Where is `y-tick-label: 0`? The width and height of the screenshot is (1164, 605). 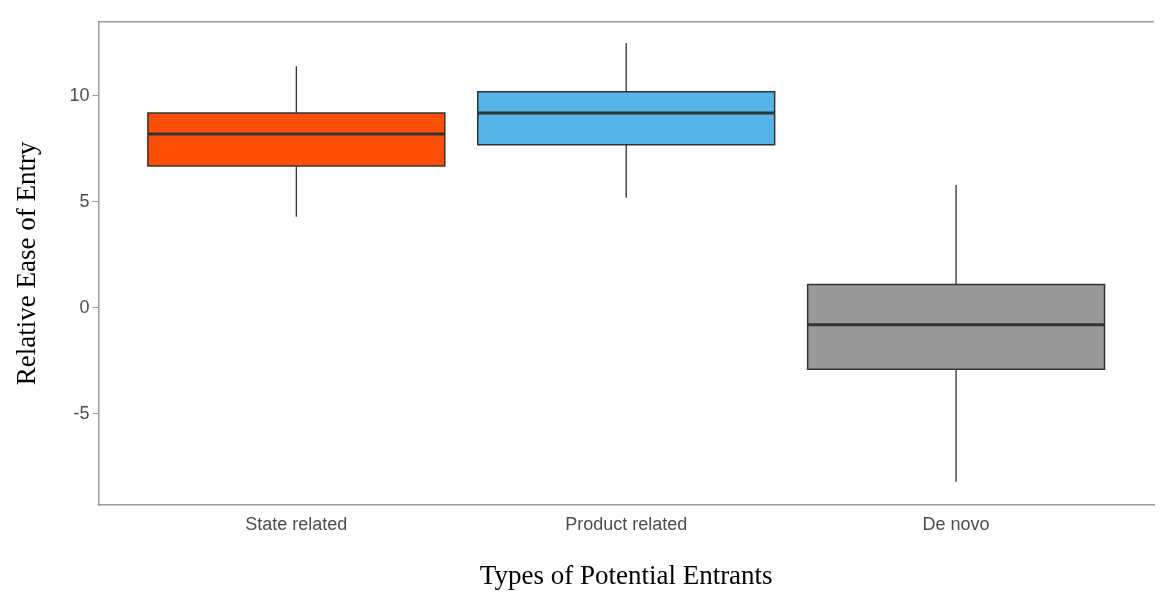
y-tick-label: 0 is located at coordinates (84, 306).